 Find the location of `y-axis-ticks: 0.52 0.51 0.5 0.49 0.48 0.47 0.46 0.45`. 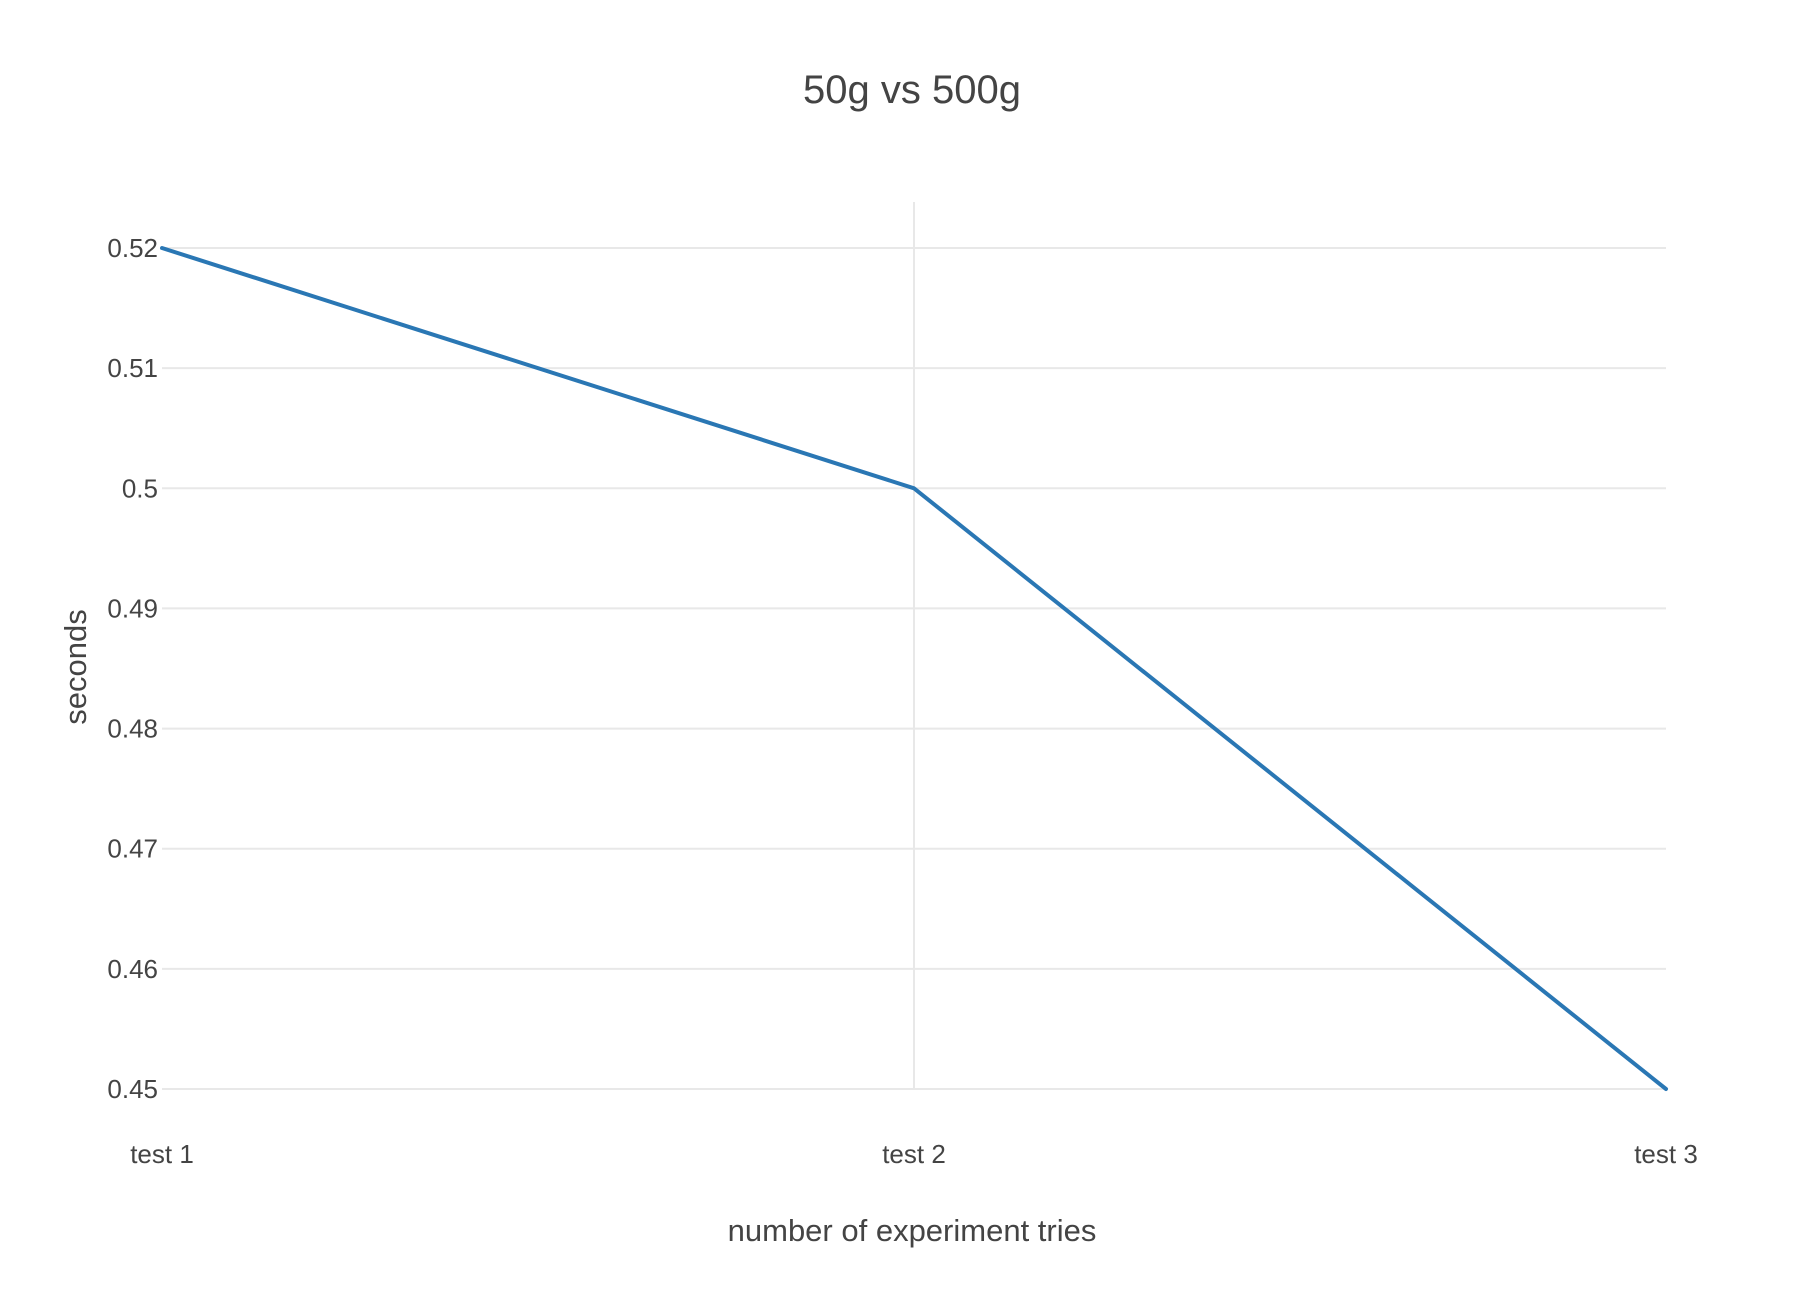

y-axis-ticks: 0.52 0.51 0.5 0.49 0.48 0.47 0.46 0.45 is located at coordinates (132, 668).